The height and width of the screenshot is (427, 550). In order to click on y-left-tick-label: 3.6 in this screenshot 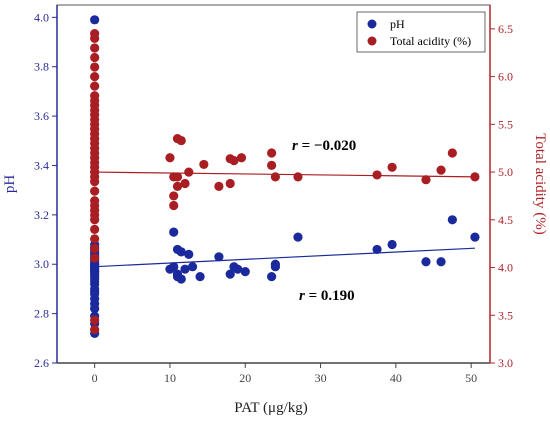, I will do `click(41, 116)`.